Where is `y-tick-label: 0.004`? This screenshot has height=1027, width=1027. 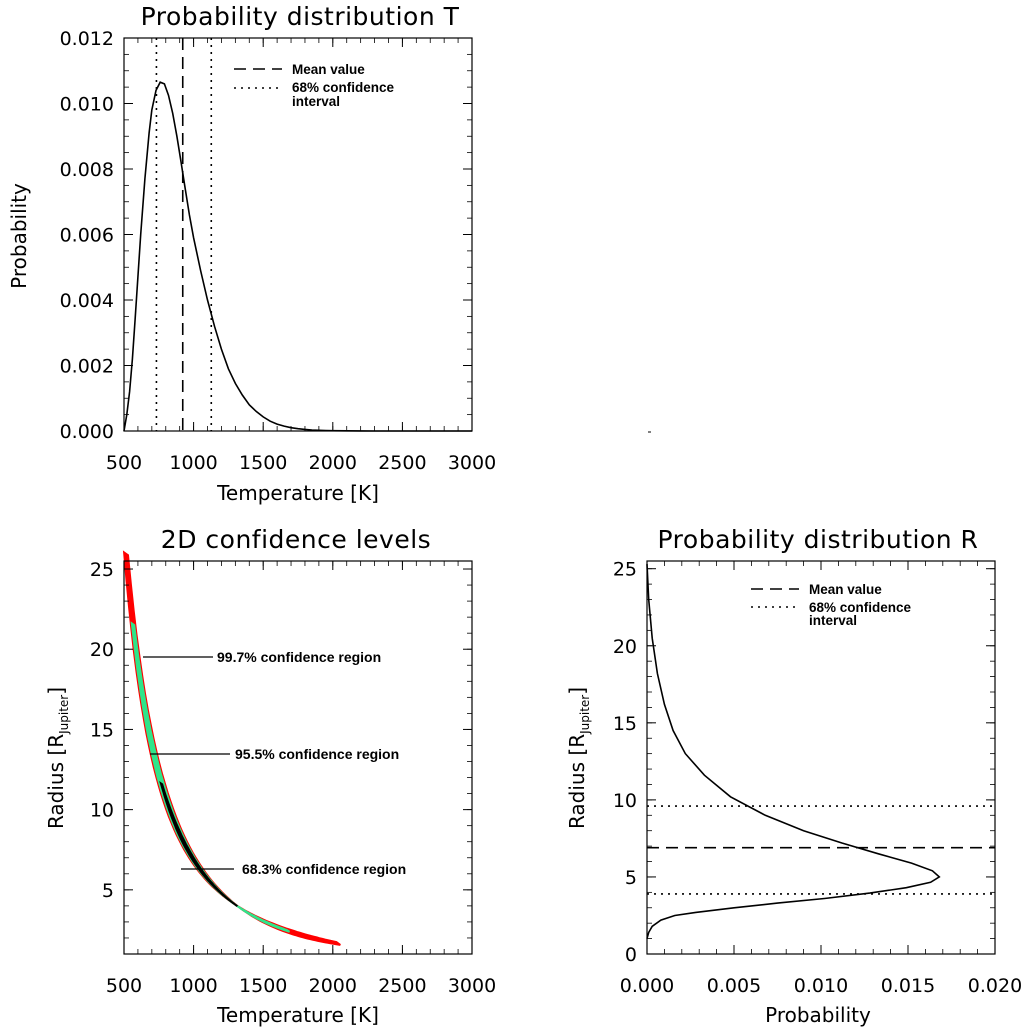 y-tick-label: 0.004 is located at coordinates (87, 301).